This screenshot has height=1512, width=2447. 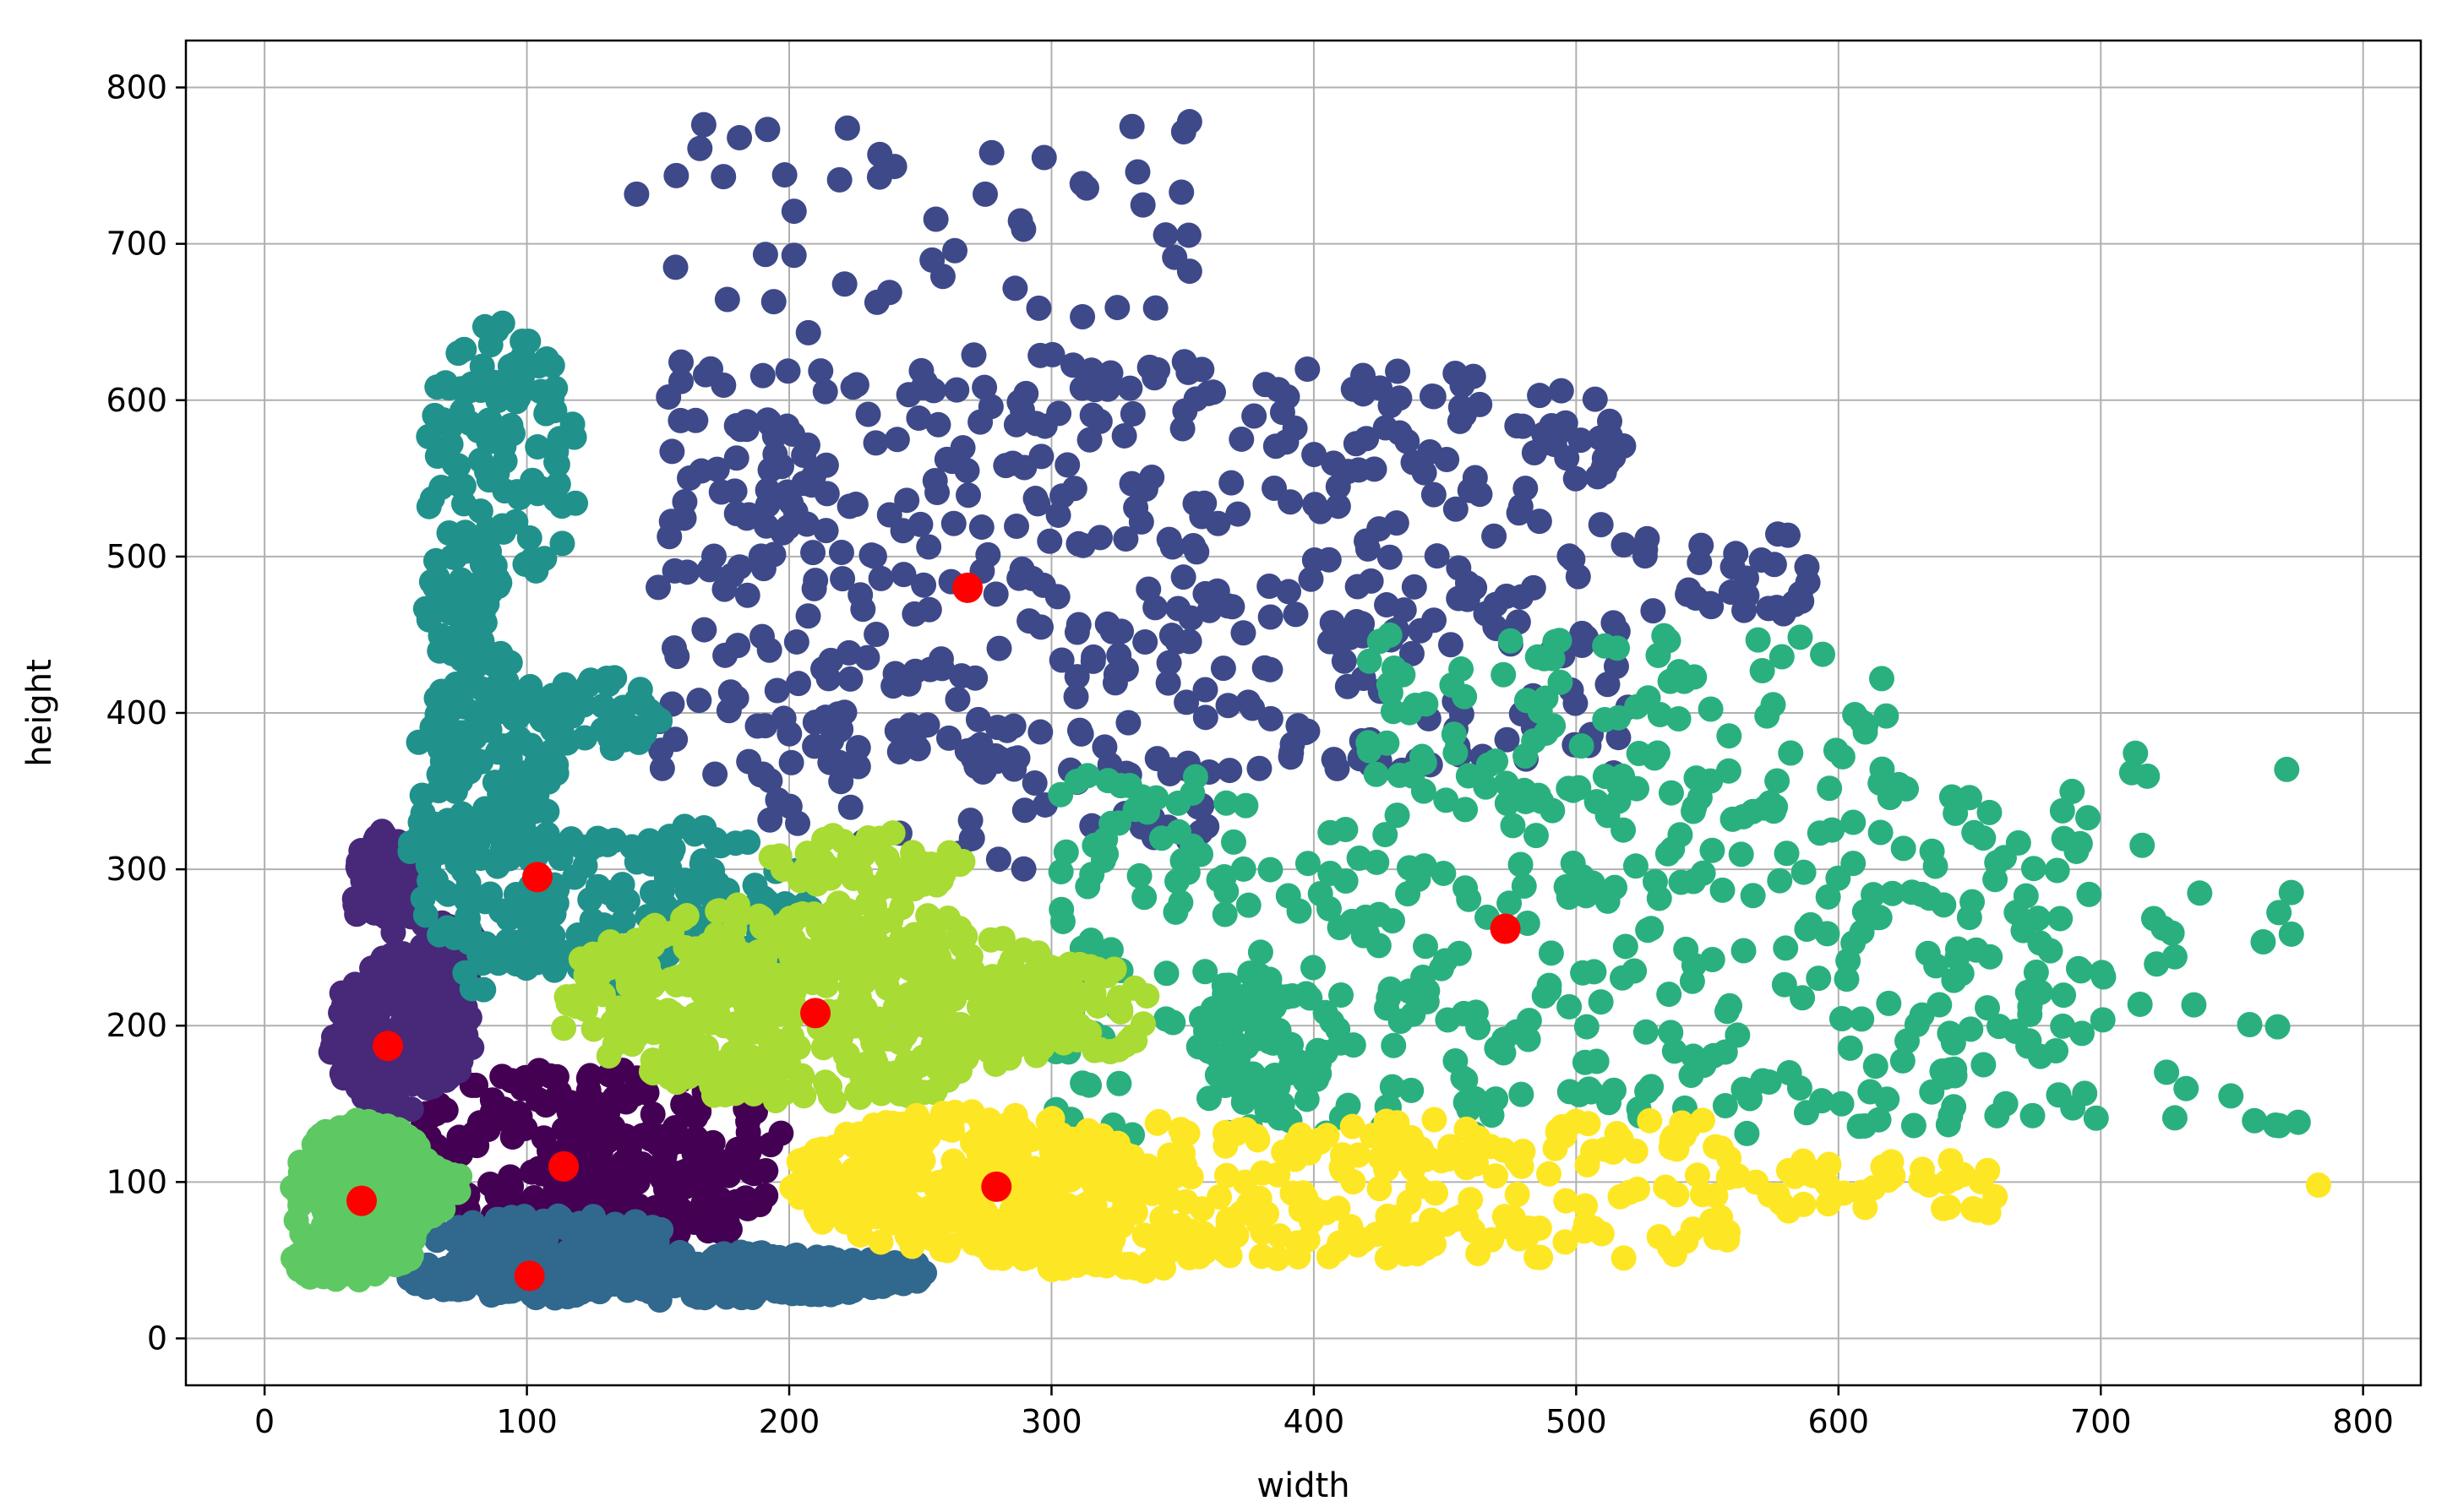 What do you see at coordinates (403, 971) in the screenshot?
I see `cluster-1-points` at bounding box center [403, 971].